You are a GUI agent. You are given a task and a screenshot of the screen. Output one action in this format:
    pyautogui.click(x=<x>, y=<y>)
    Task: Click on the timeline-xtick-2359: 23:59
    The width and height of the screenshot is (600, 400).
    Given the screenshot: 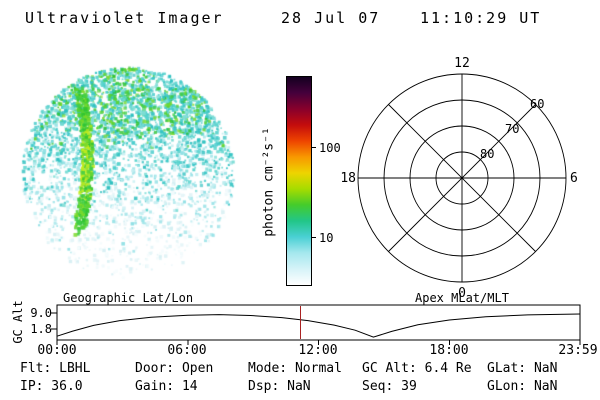 What is the action you would take?
    pyautogui.click(x=578, y=350)
    